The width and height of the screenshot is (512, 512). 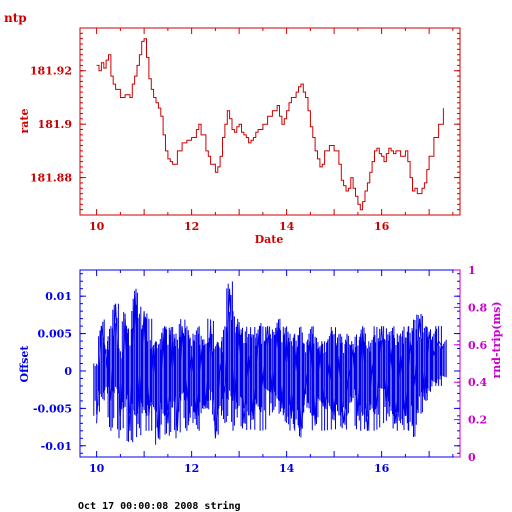 I want to click on y-tick-label: -0.005, so click(x=52, y=408).